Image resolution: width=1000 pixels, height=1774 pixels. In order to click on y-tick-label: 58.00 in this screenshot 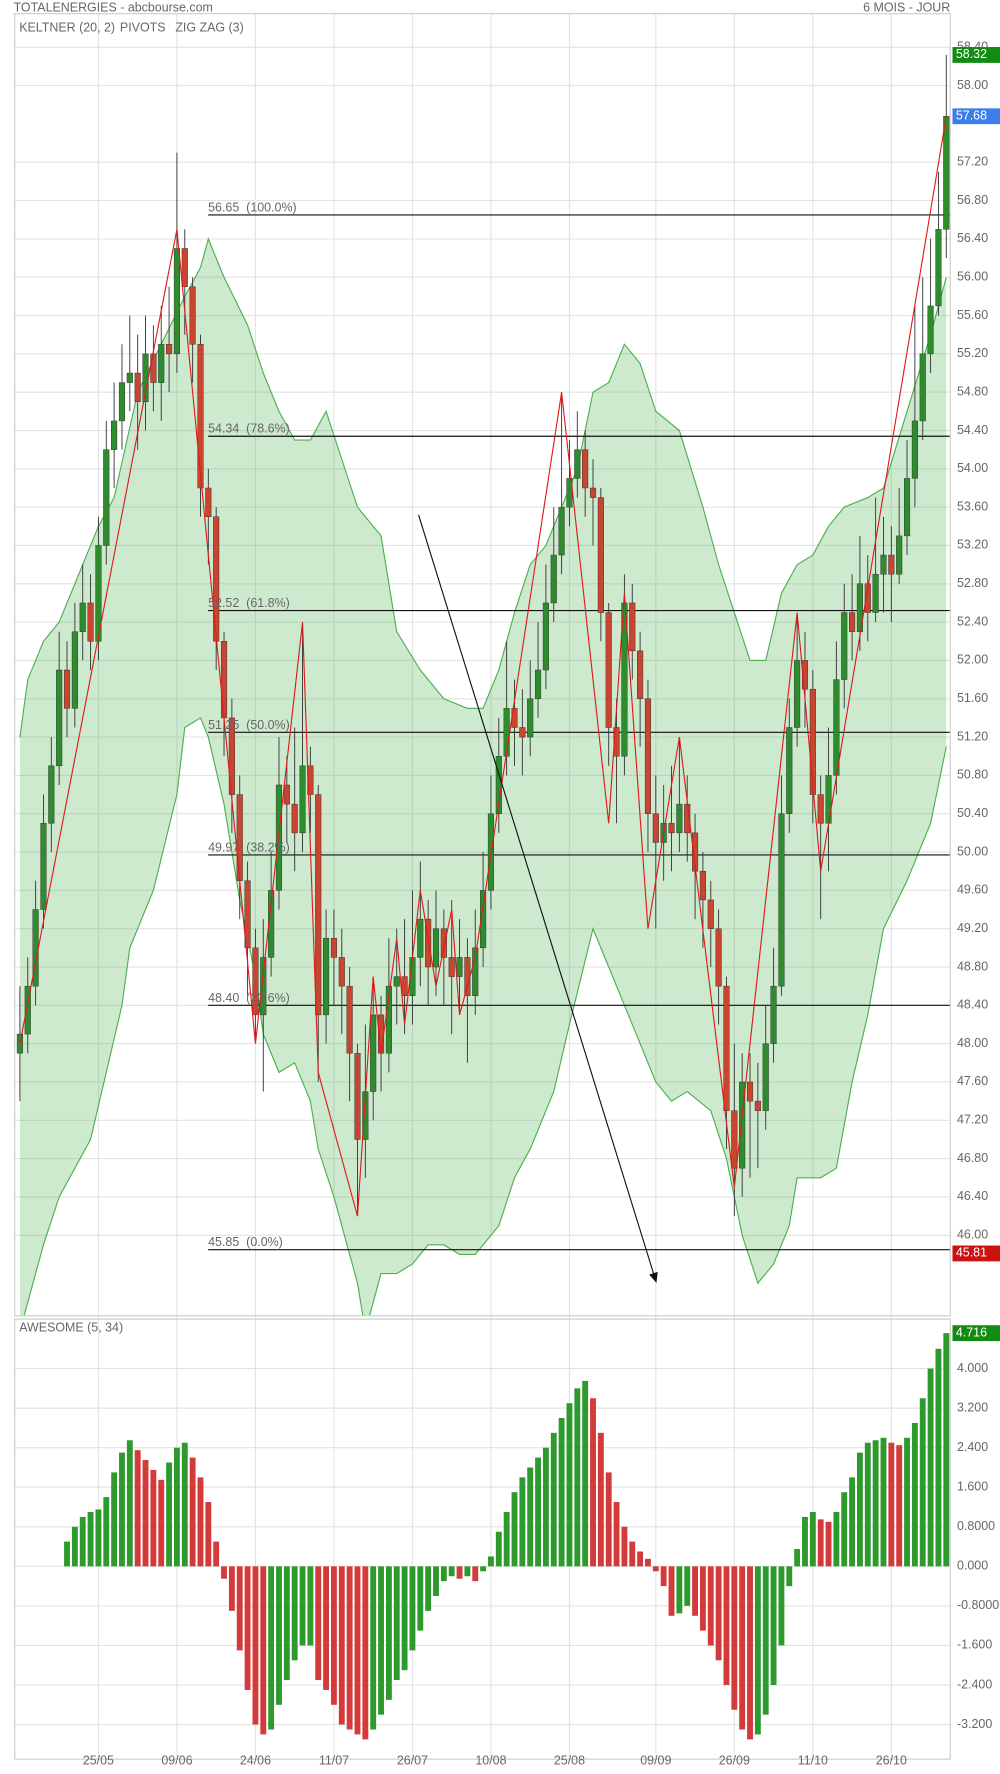, I will do `click(972, 85)`.